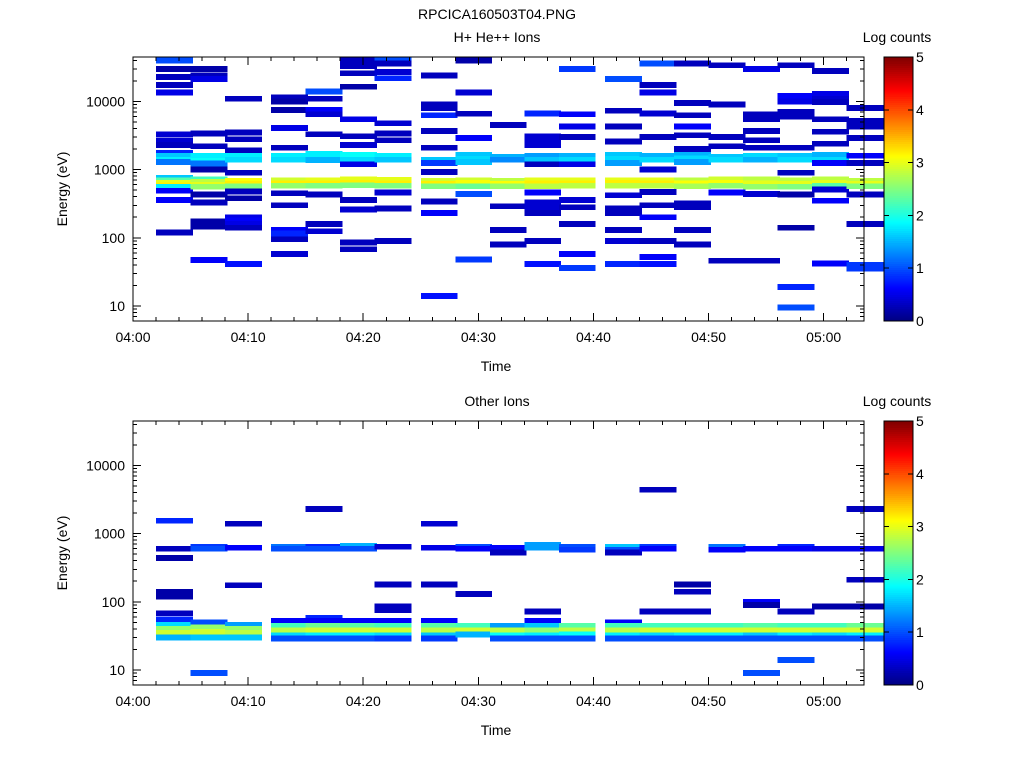 Image resolution: width=1024 pixels, height=768 pixels. I want to click on colorbar-tick-label: 1, so click(920, 268).